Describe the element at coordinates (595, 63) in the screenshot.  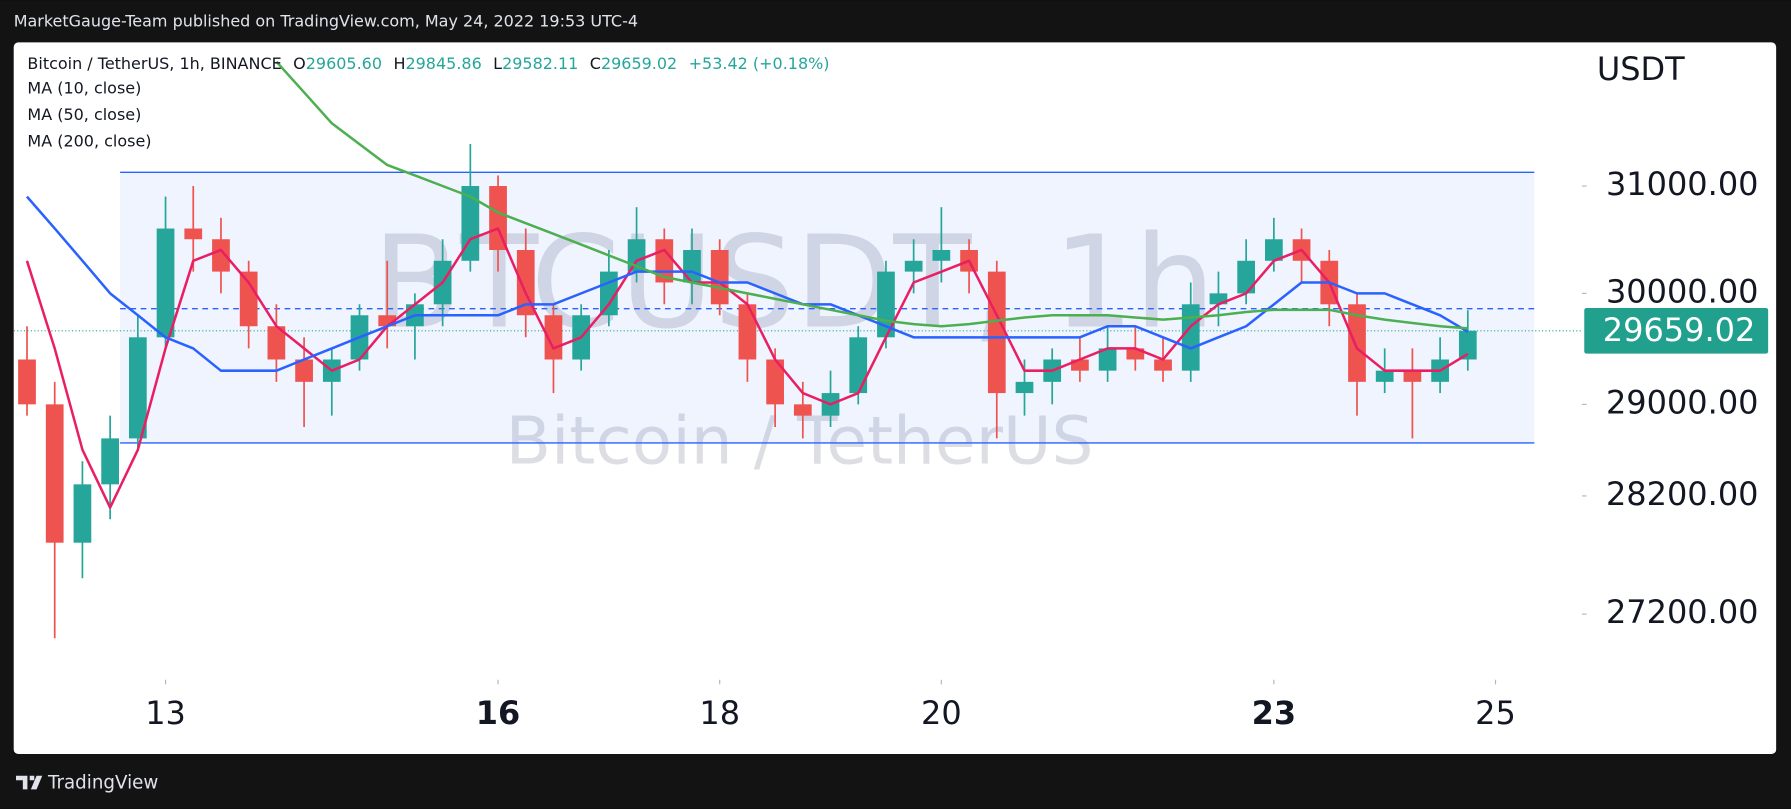
I see `reading-label: C` at that location.